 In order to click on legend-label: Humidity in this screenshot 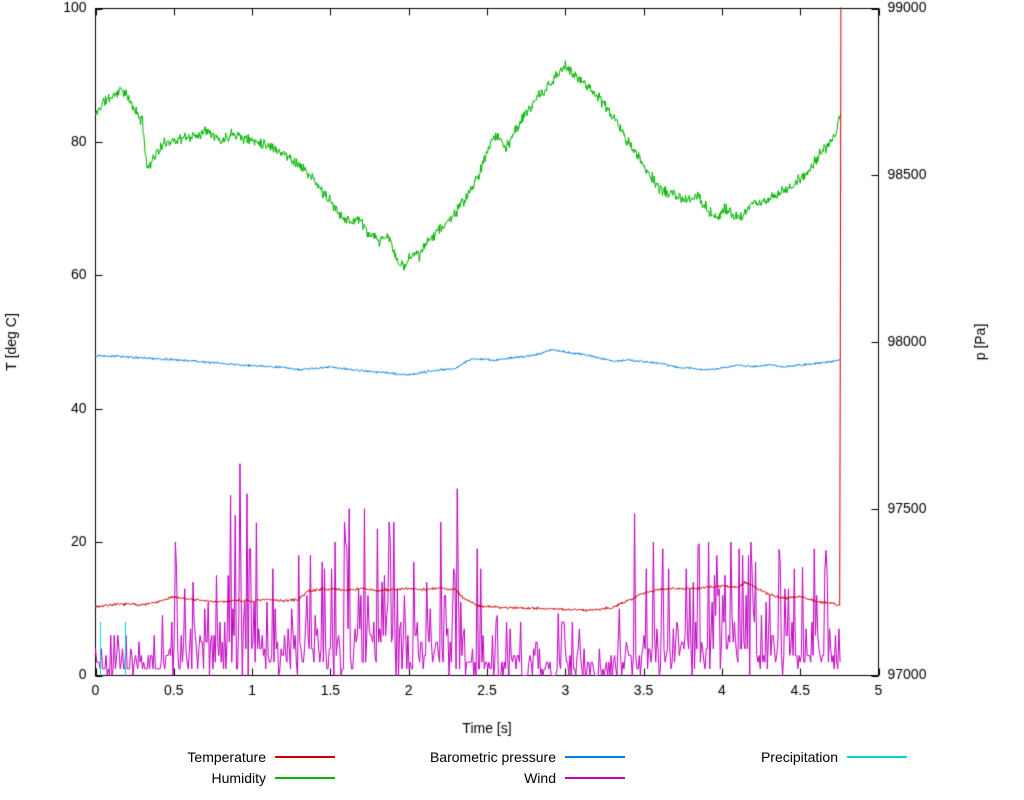, I will do `click(238, 778)`.